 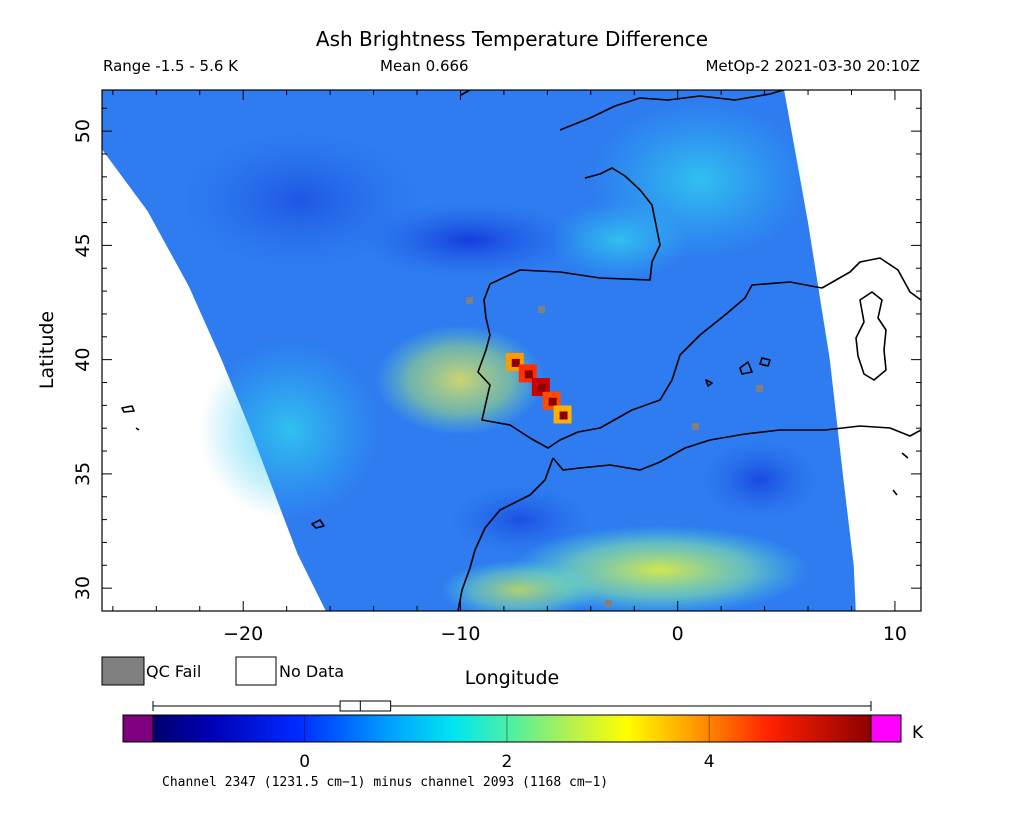 I want to click on x-tick-labels: −20 −10 0 10, so click(x=565, y=634).